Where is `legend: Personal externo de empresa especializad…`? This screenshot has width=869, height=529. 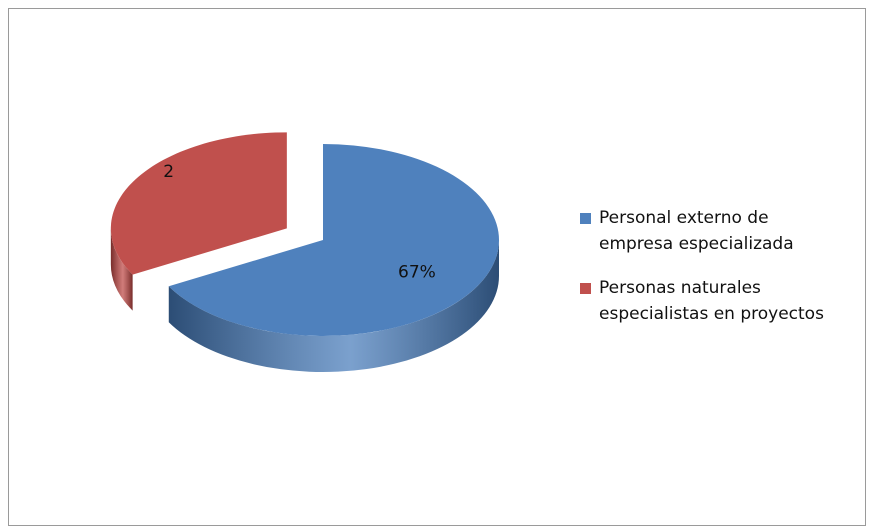 legend: Personal externo de empresa especializad… is located at coordinates (720, 275).